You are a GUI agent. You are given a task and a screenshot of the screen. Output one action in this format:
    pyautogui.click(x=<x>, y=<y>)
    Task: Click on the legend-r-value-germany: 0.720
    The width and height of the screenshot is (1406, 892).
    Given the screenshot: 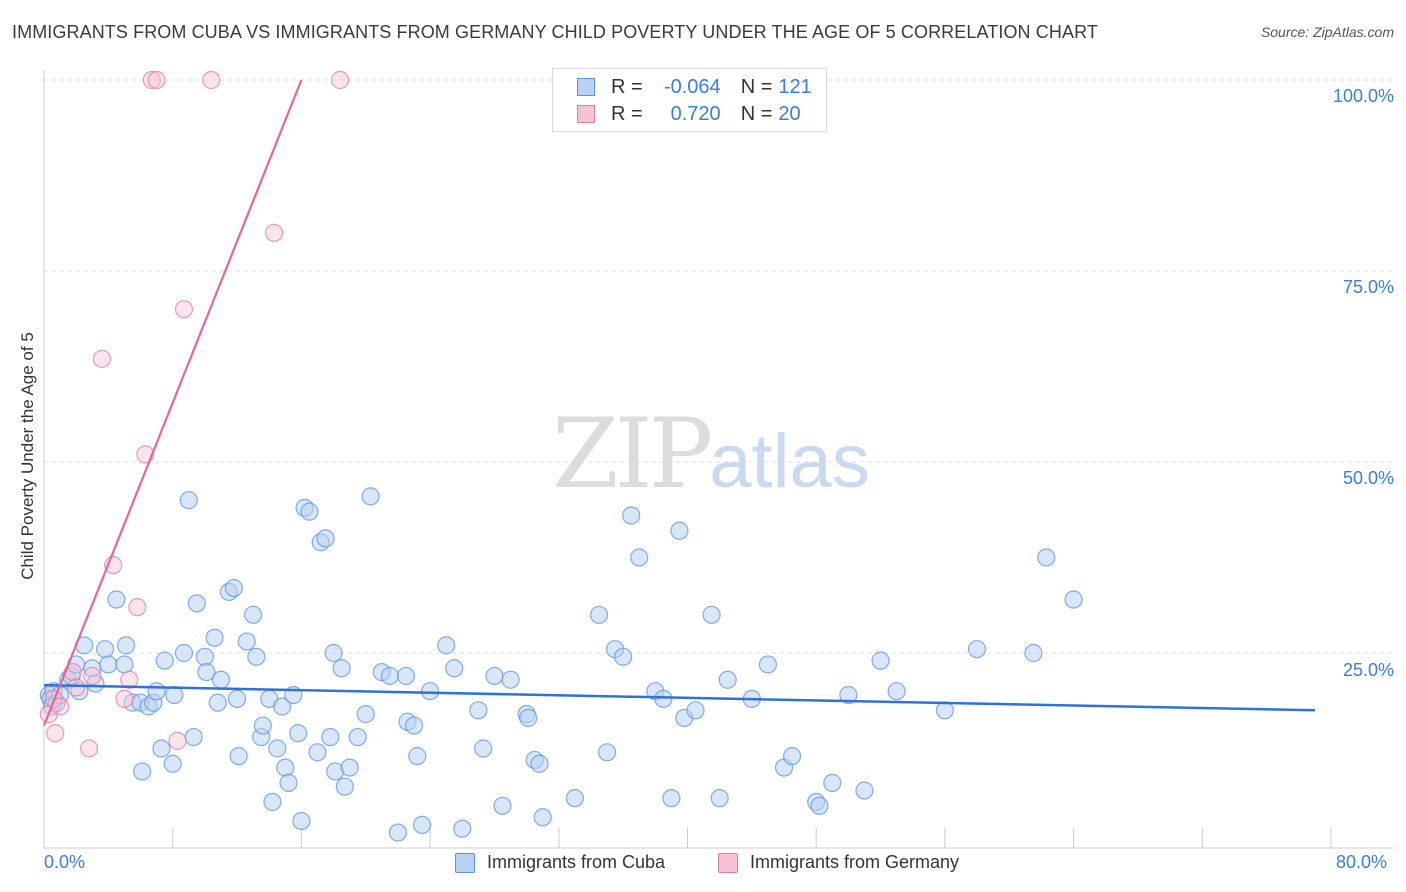 What is the action you would take?
    pyautogui.click(x=695, y=113)
    